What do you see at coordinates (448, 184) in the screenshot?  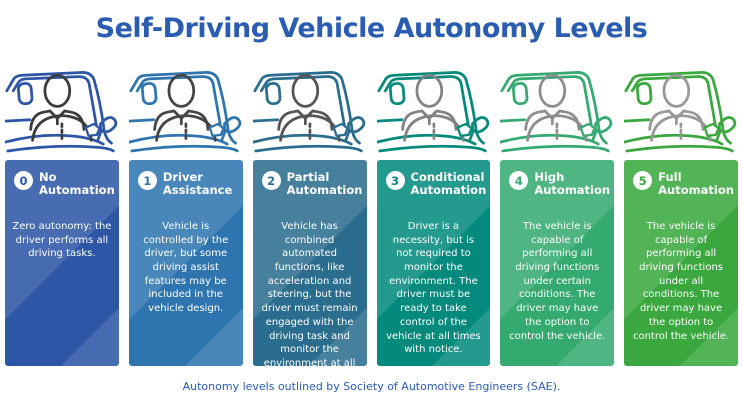 I see `level-title: Conditional Automation` at bounding box center [448, 184].